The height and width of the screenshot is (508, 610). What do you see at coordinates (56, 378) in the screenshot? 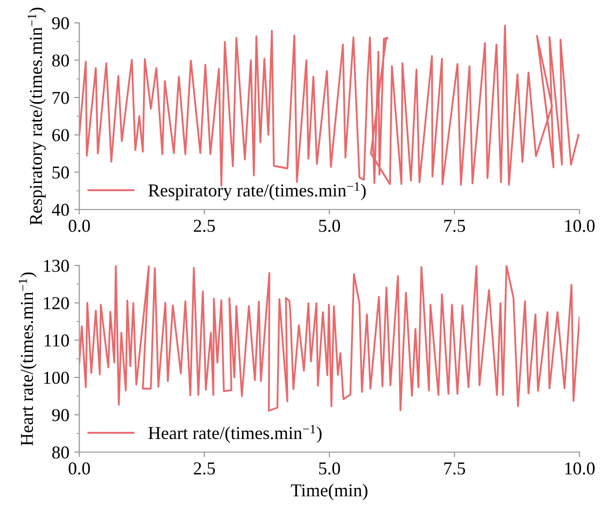
I see `y-tick-label: 100` at bounding box center [56, 378].